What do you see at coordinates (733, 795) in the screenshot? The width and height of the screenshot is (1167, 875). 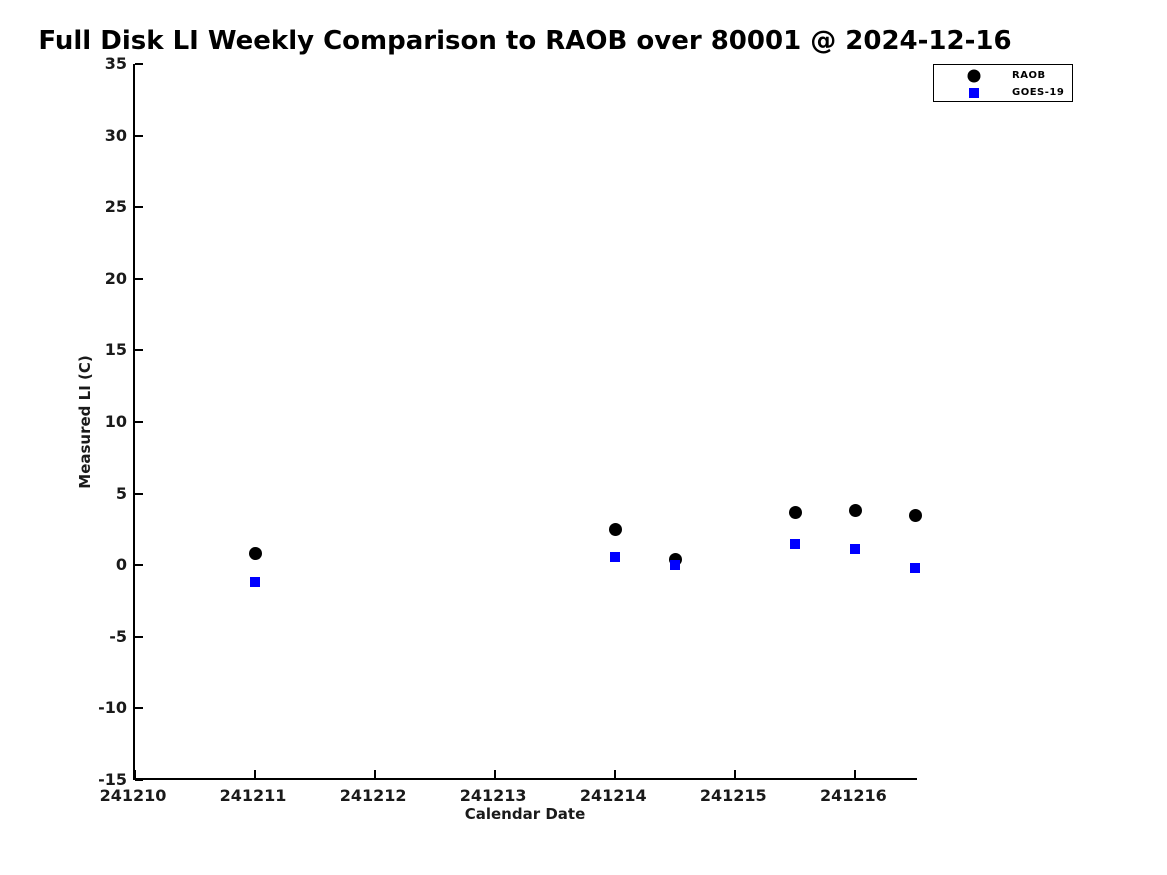 I see `x-tick-label: 241215` at bounding box center [733, 795].